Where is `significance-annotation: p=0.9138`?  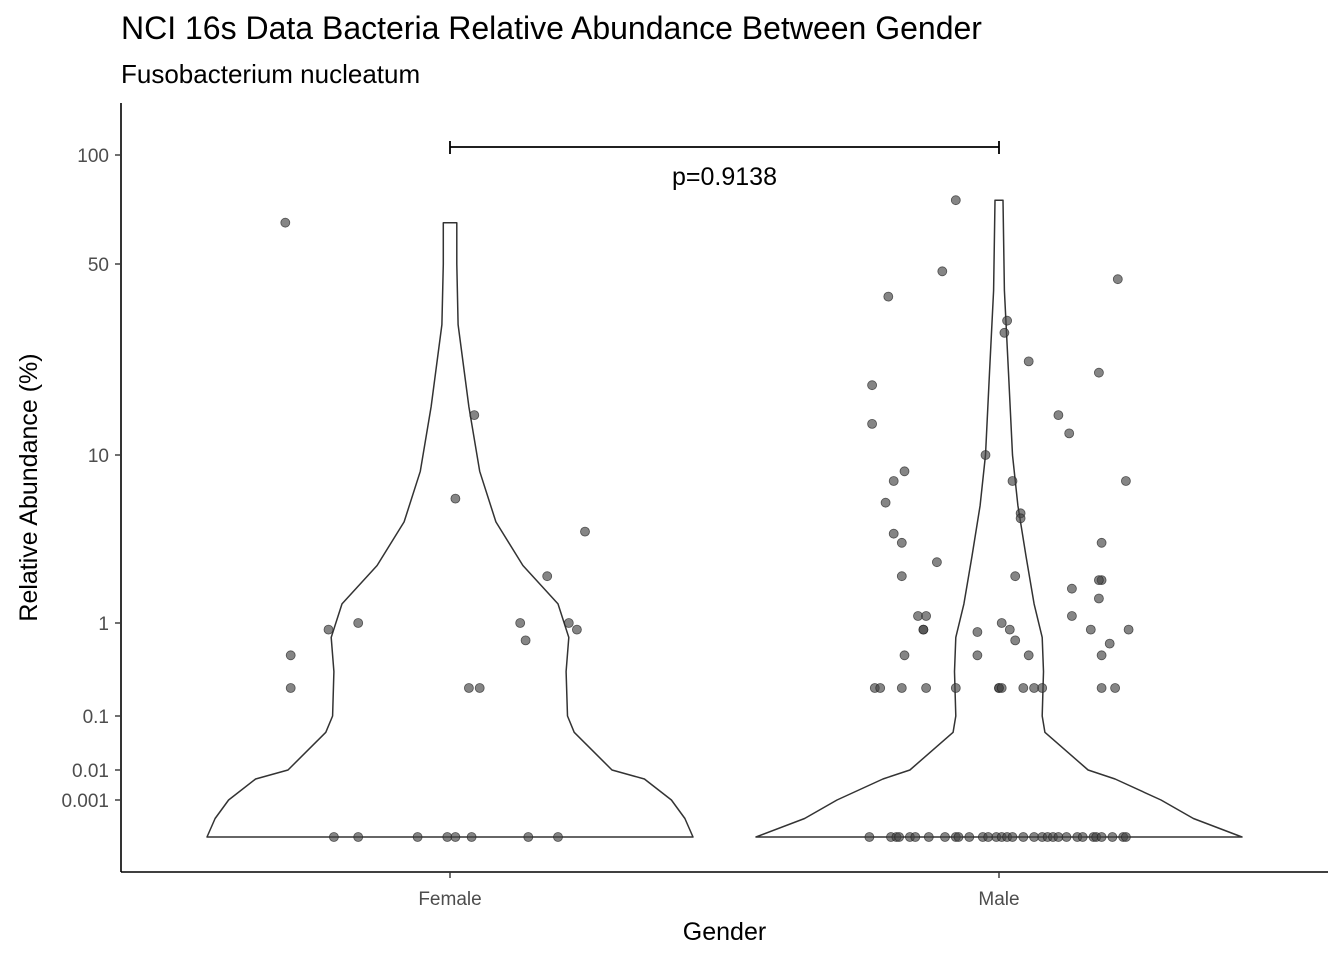 significance-annotation: p=0.9138 is located at coordinates (724, 166).